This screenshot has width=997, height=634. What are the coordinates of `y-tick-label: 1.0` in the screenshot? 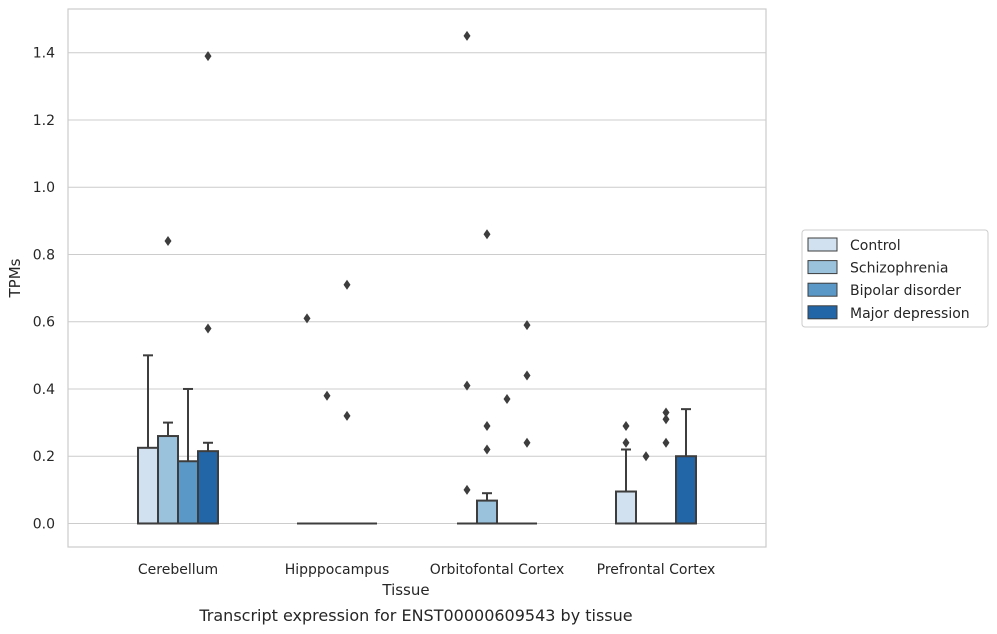 It's located at (44, 188).